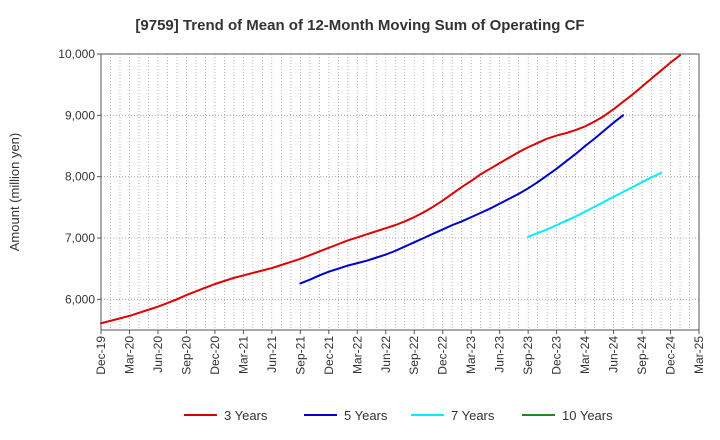 The height and width of the screenshot is (440, 720). What do you see at coordinates (357, 355) in the screenshot?
I see `x-tick-label: Mar-22` at bounding box center [357, 355].